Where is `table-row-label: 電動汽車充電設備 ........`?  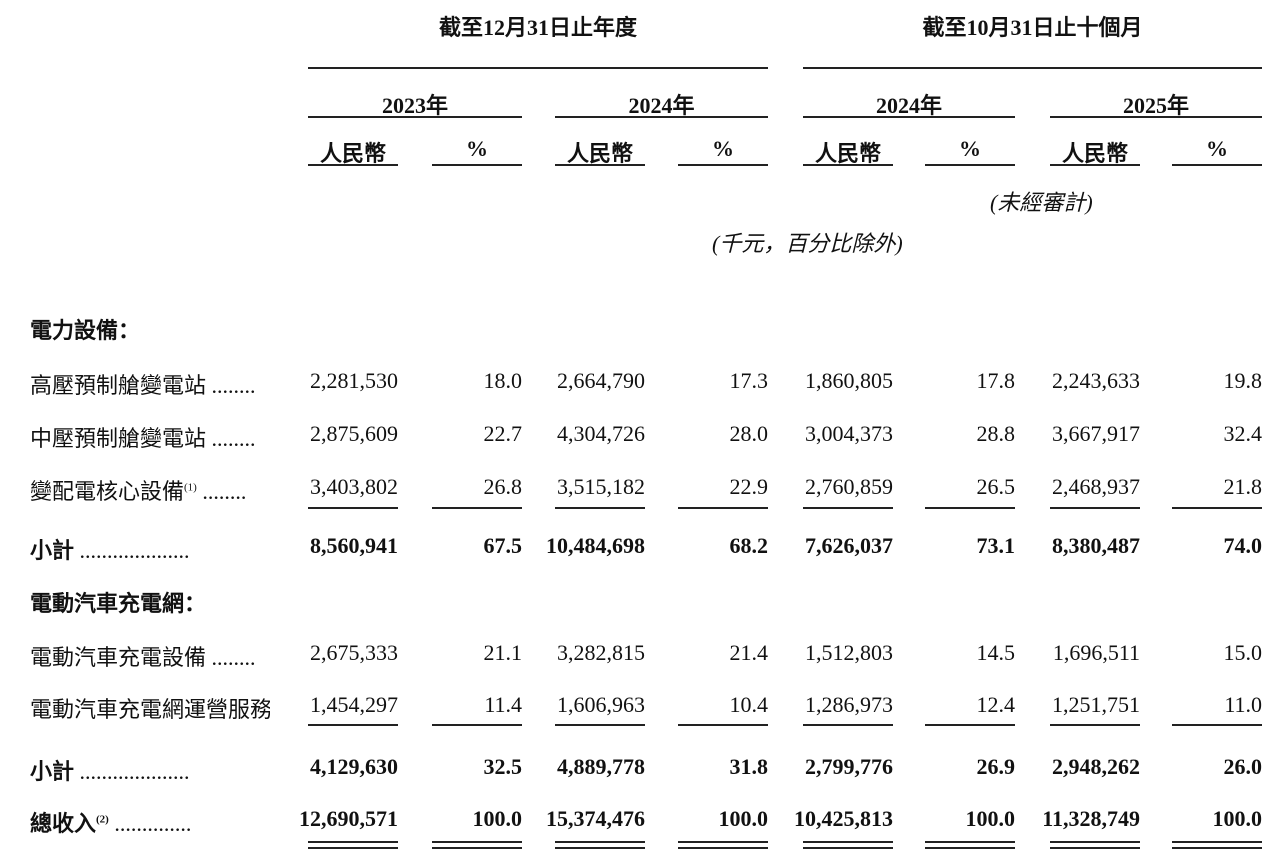
table-row-label: 電動汽車充電設備 ........ is located at coordinates (150, 656).